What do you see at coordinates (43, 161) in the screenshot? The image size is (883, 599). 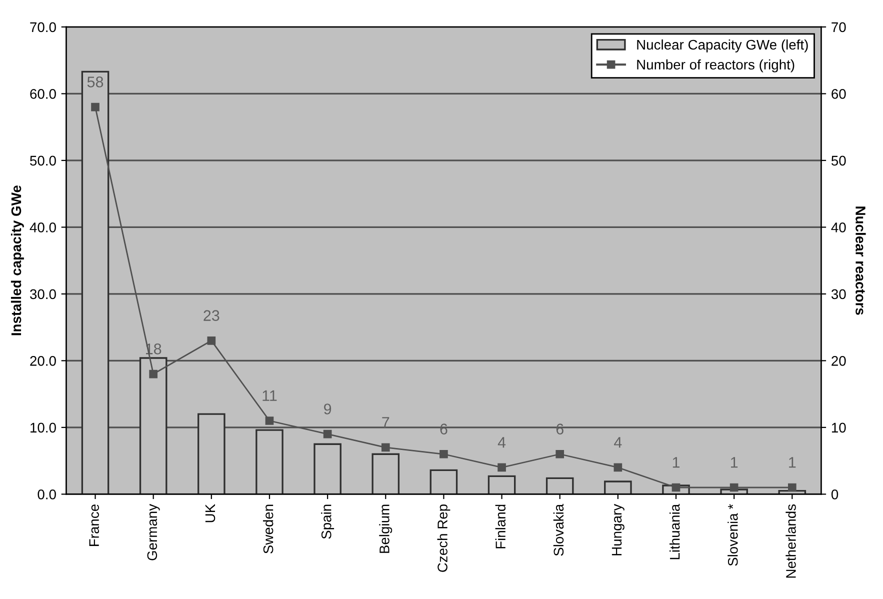 I see `y-tick-label: 50.0` at bounding box center [43, 161].